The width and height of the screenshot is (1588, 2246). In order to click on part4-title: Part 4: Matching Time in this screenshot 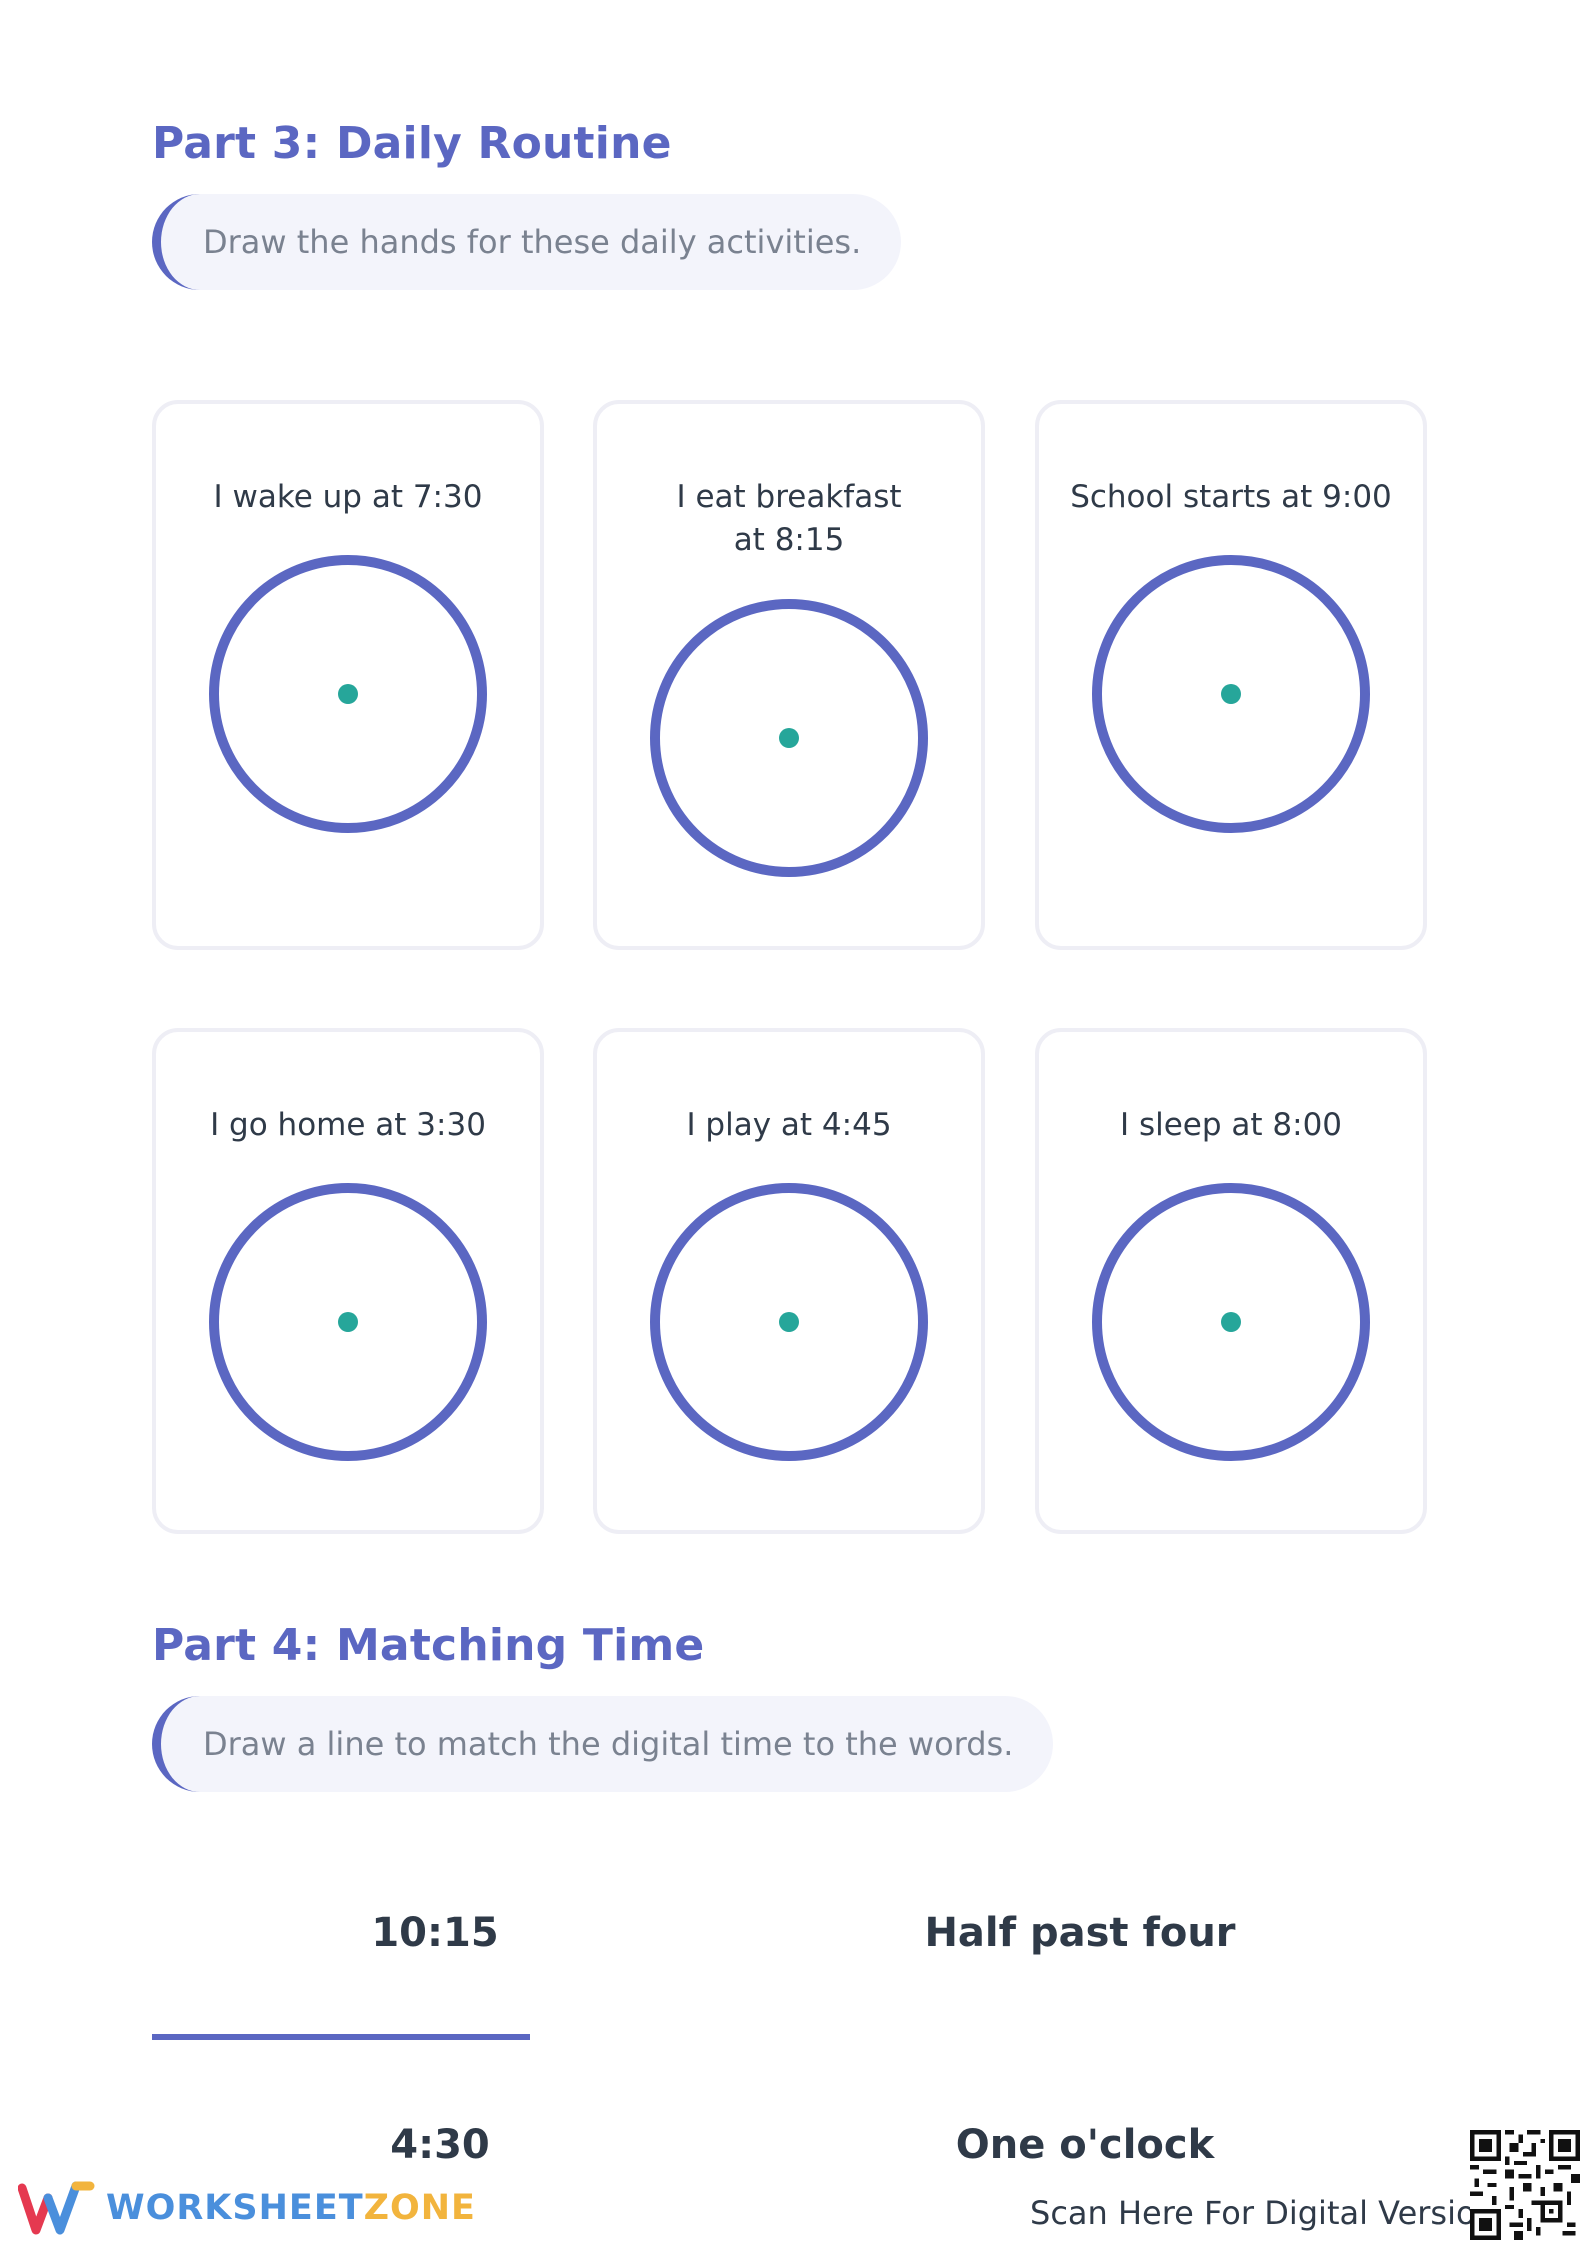, I will do `click(428, 1645)`.